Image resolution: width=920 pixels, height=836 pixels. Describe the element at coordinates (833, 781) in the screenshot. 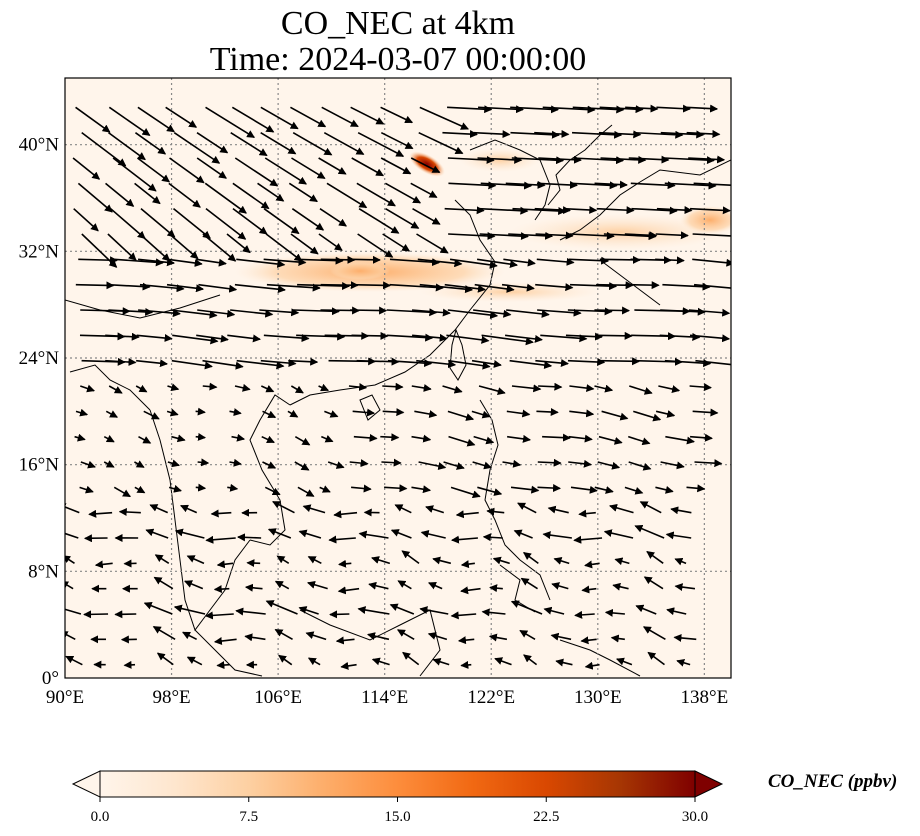

I see `colorbar-label: CO_NEC (ppbv)` at that location.